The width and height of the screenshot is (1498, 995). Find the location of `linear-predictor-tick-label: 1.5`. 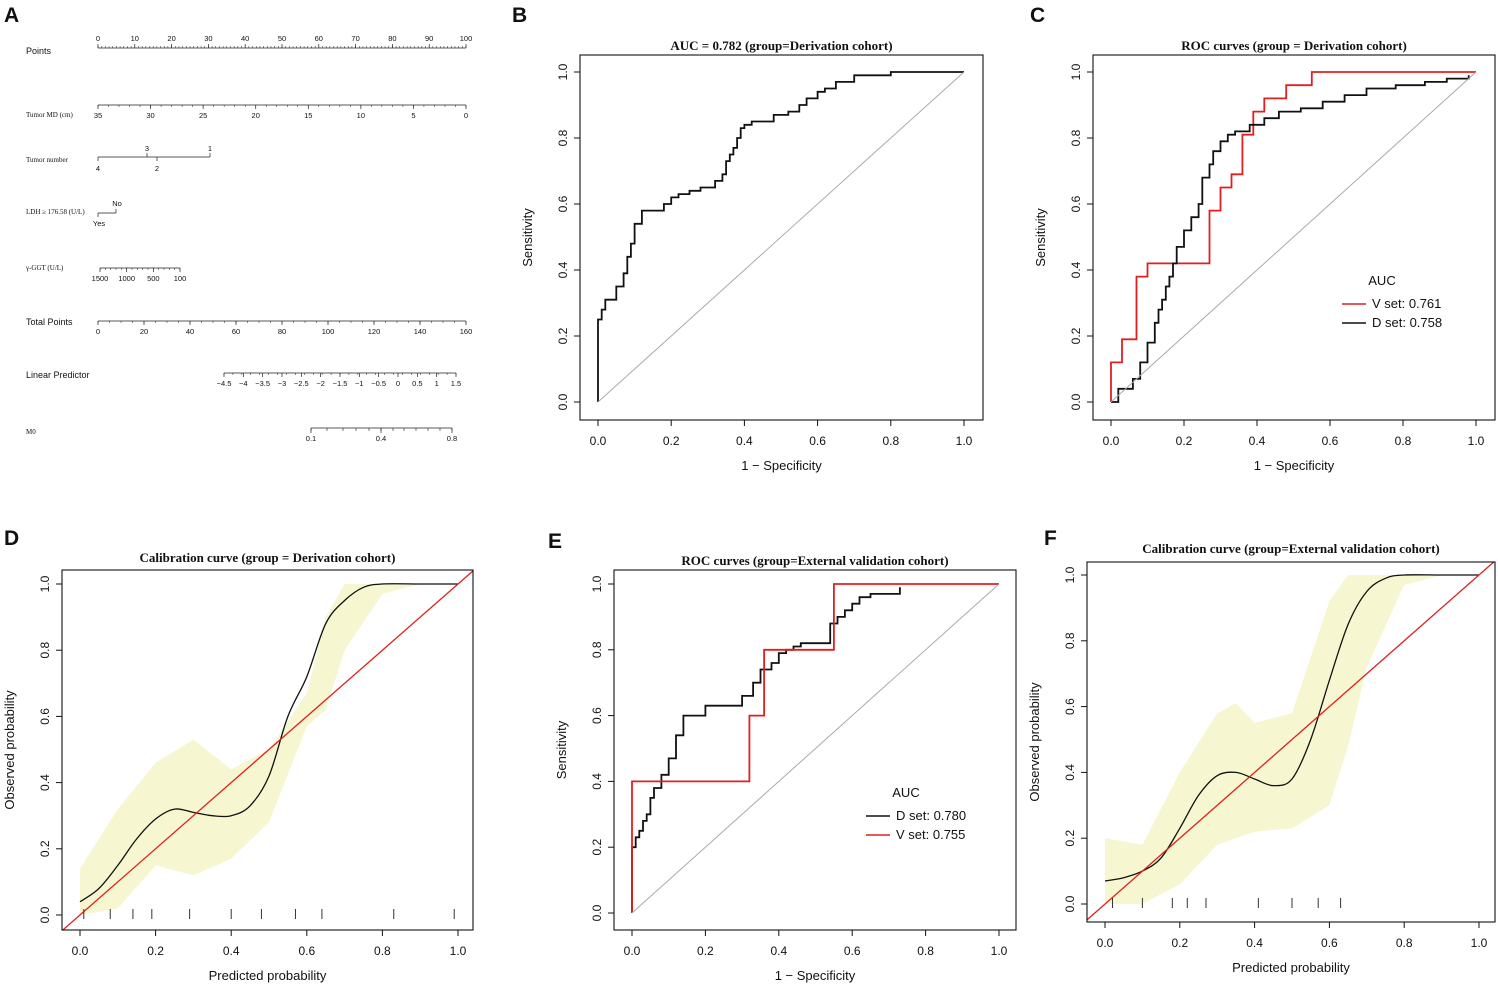

linear-predictor-tick-label: 1.5 is located at coordinates (456, 383).